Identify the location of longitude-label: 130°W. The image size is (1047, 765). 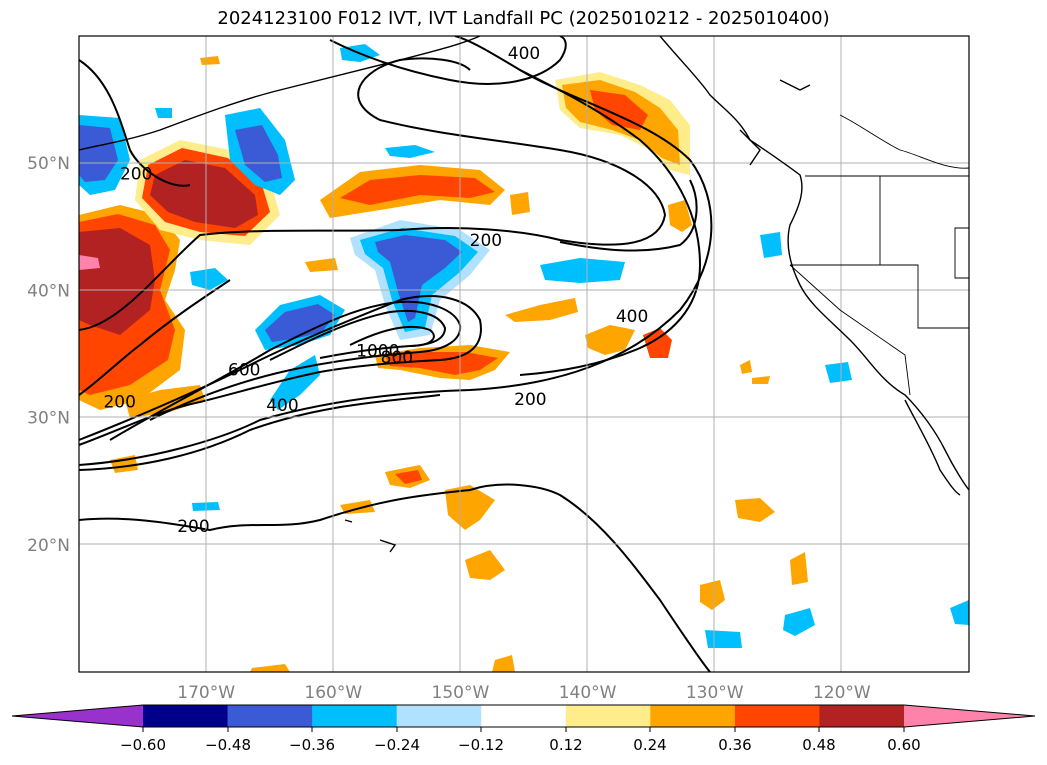
(715, 693).